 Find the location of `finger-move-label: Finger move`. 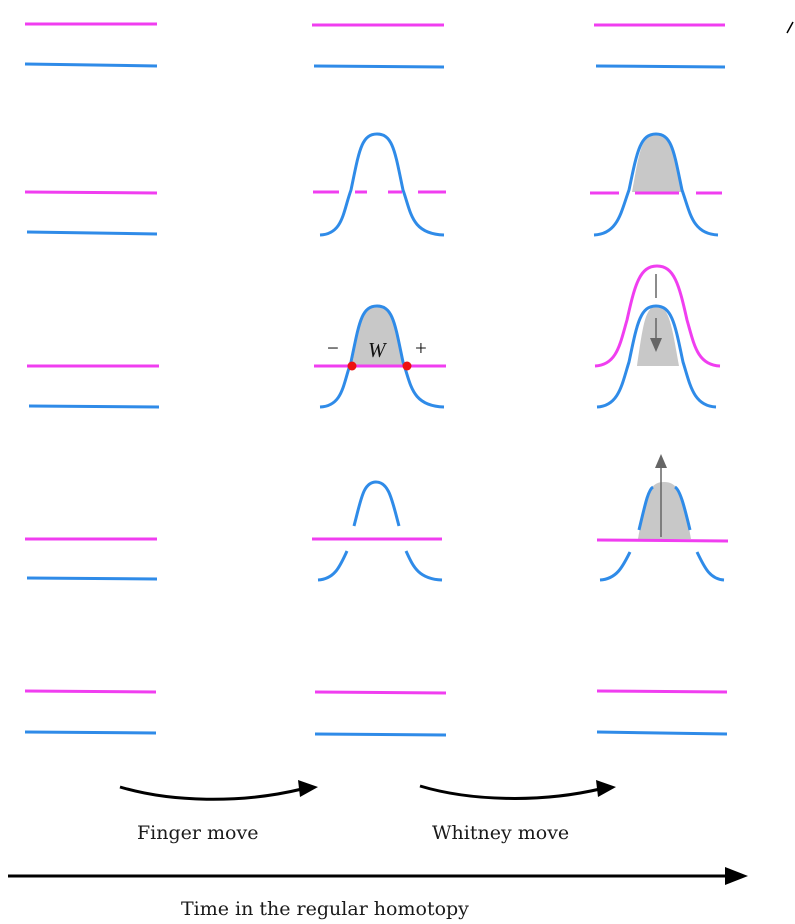

finger-move-label: Finger move is located at coordinates (198, 833).